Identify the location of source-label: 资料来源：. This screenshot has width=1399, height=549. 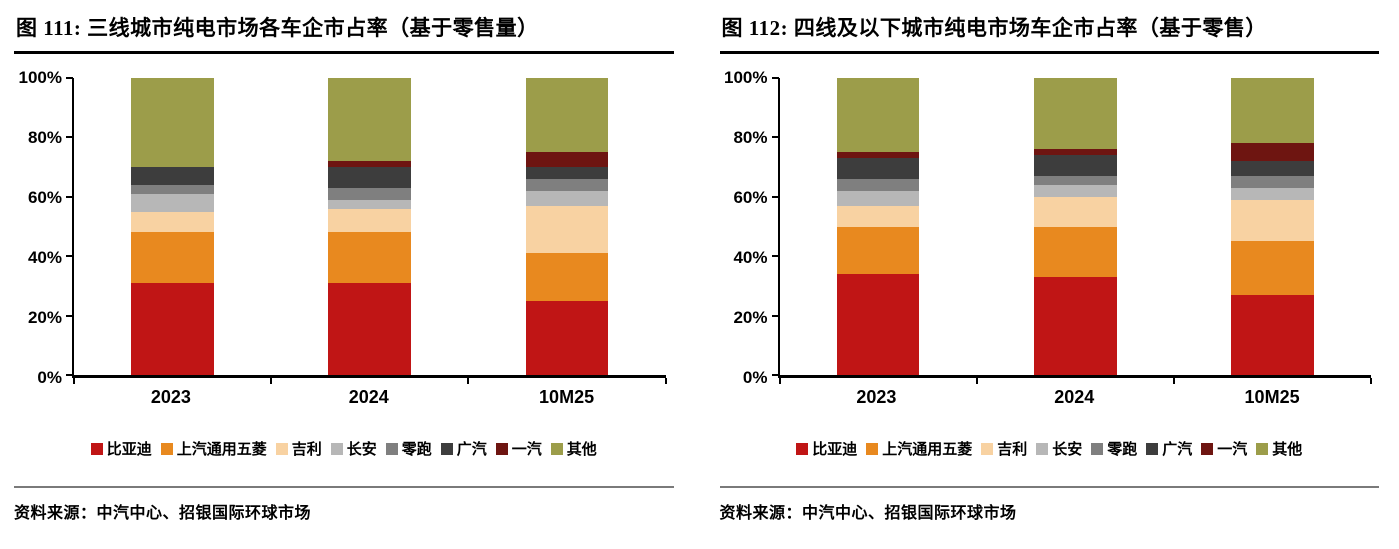
(55, 513).